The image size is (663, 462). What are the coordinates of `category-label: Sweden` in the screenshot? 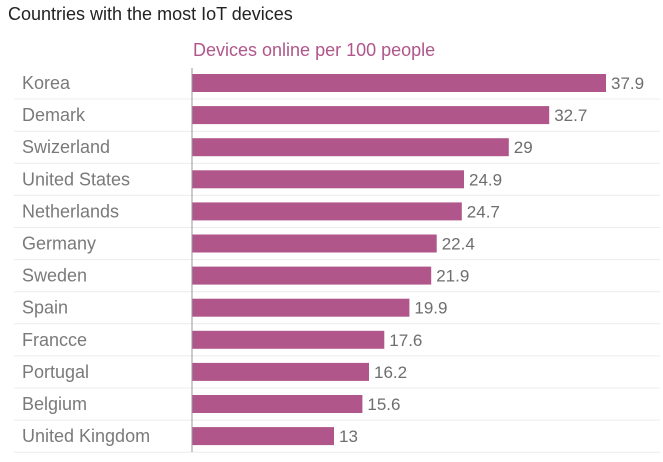 It's located at (54, 276).